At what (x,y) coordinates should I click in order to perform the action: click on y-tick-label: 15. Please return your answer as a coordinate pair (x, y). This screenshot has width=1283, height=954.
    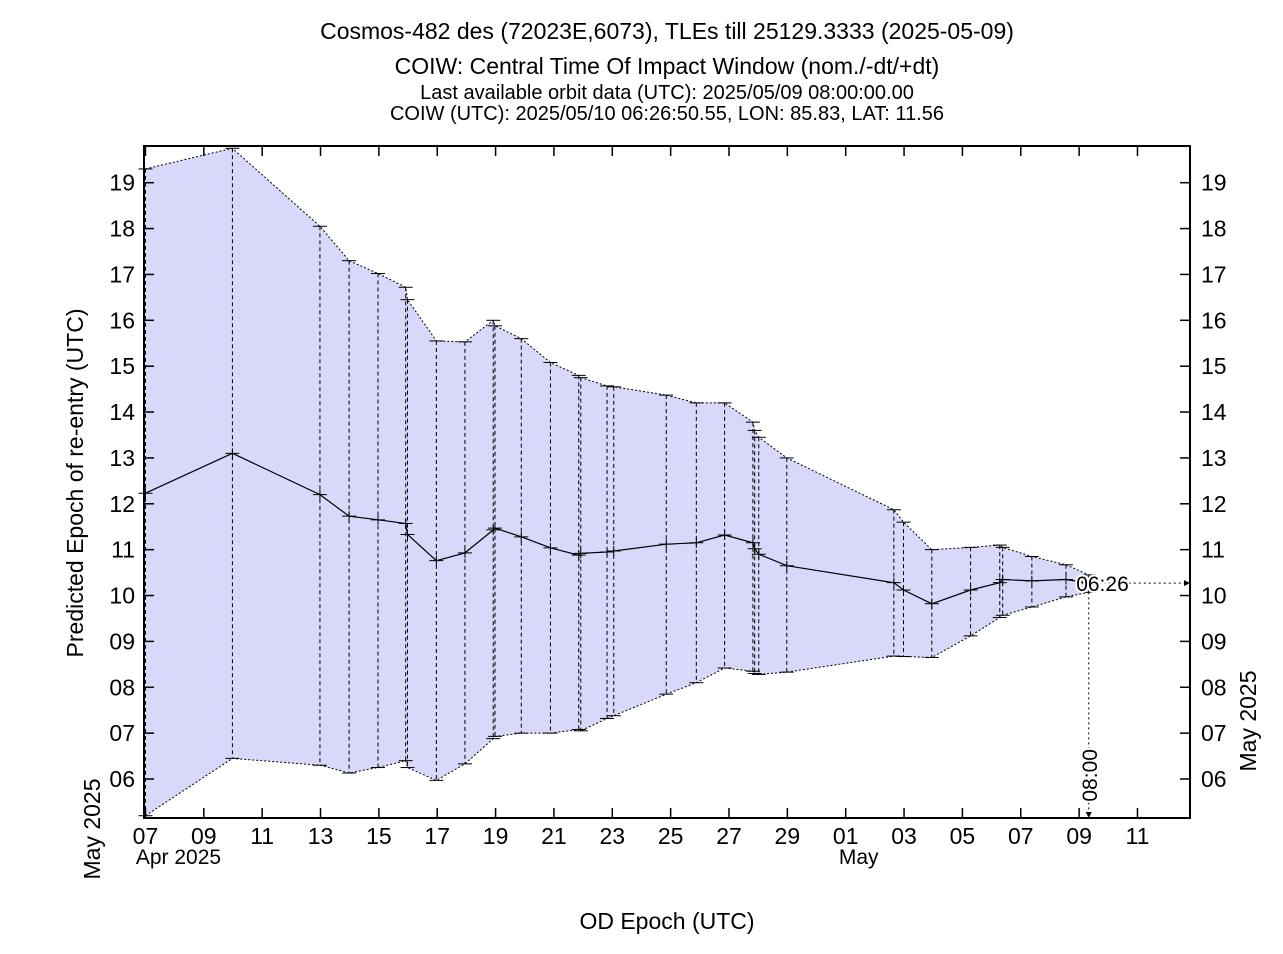
    Looking at the image, I should click on (122, 366).